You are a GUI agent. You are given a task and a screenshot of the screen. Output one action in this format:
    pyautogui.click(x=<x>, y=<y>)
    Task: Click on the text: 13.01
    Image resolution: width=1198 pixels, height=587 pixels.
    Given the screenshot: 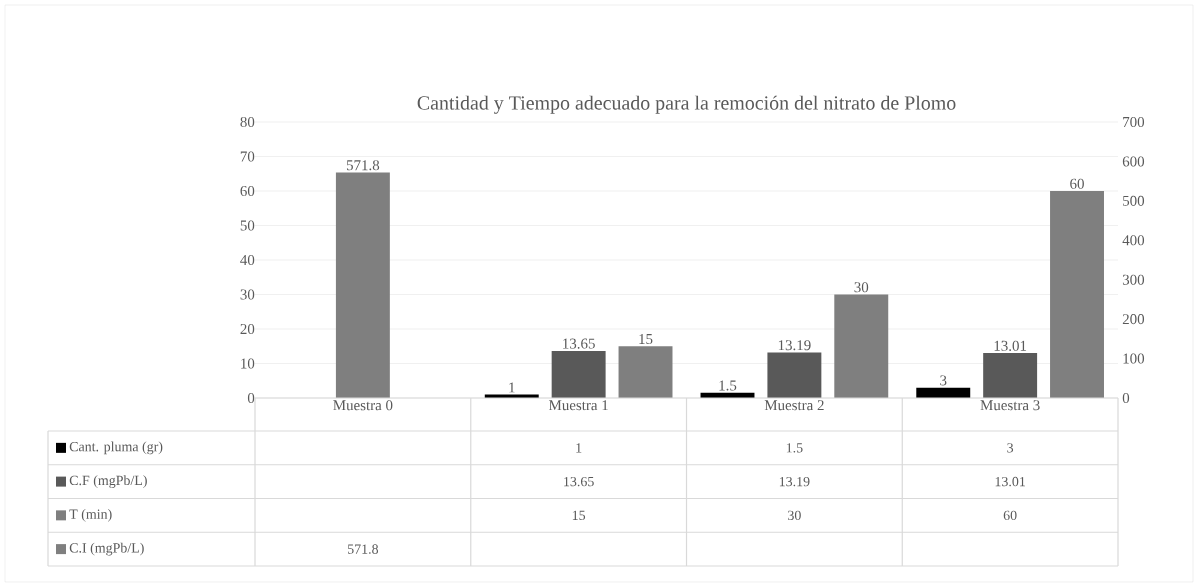 What is the action you would take?
    pyautogui.click(x=1010, y=345)
    